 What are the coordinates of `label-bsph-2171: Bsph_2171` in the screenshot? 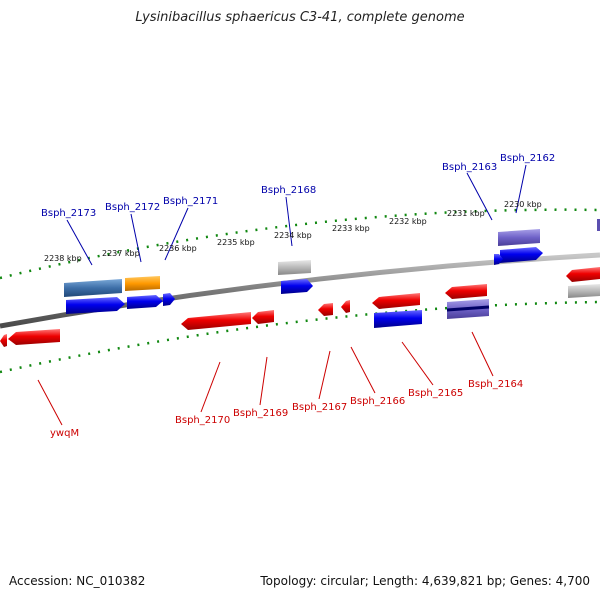 It's located at (190, 201).